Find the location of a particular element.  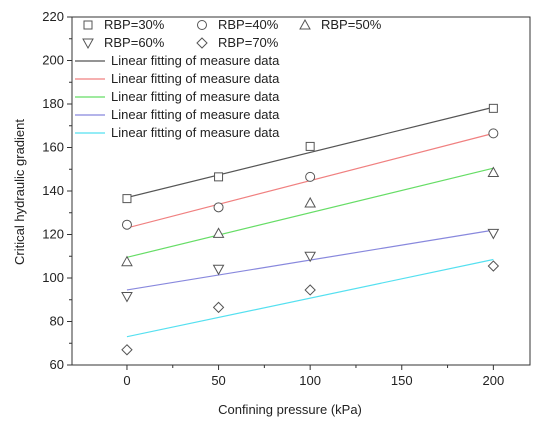

y-tick-label: 60 is located at coordinates (57, 364).